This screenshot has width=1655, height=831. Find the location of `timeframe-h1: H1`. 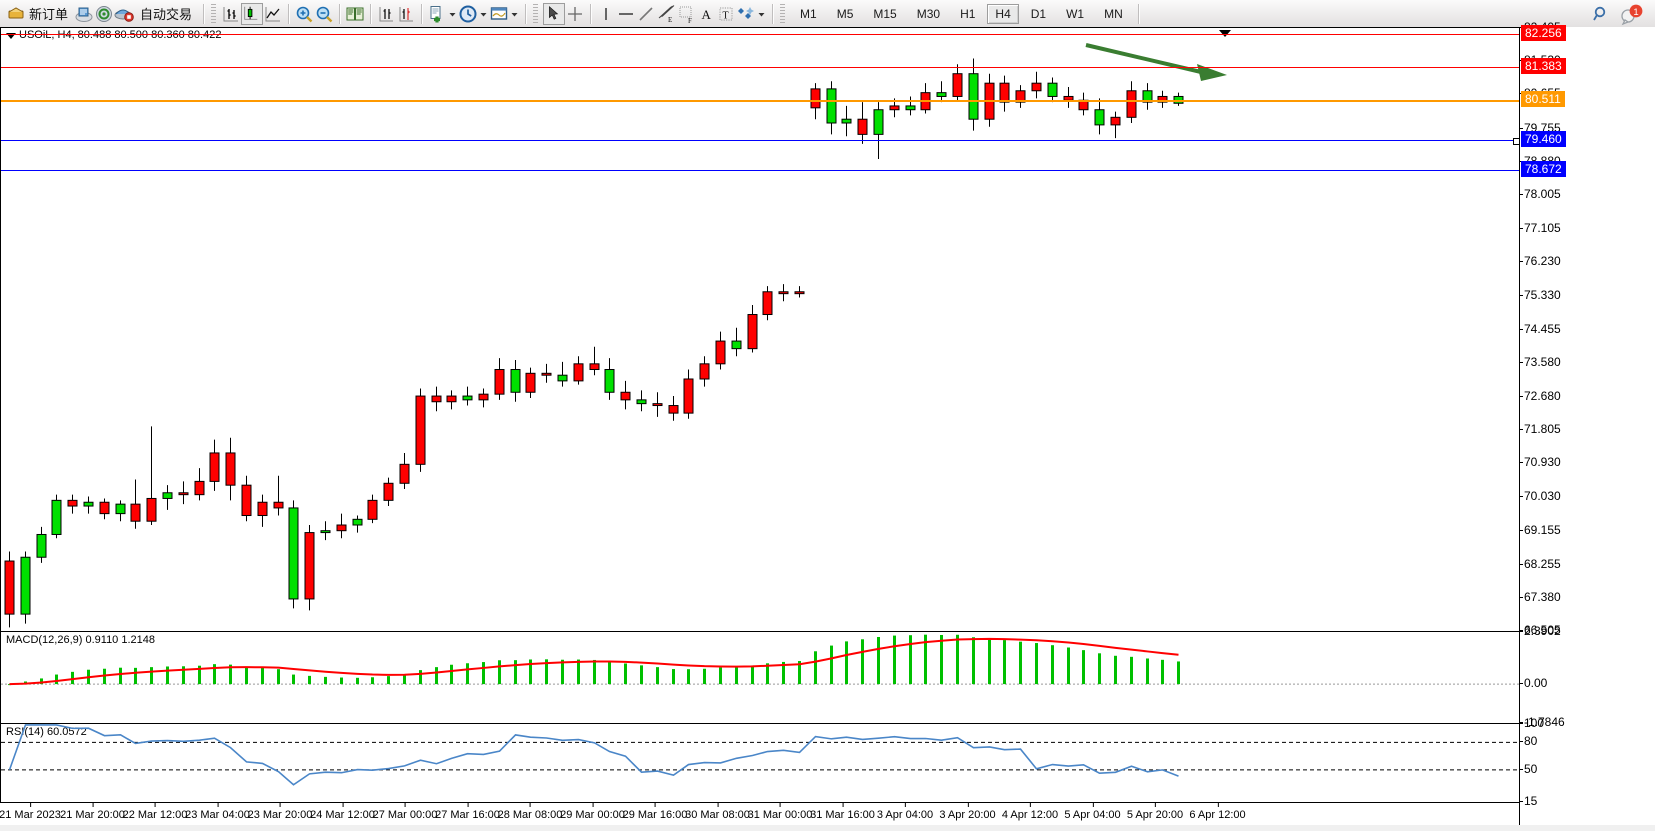

timeframe-h1: H1 is located at coordinates (968, 13).